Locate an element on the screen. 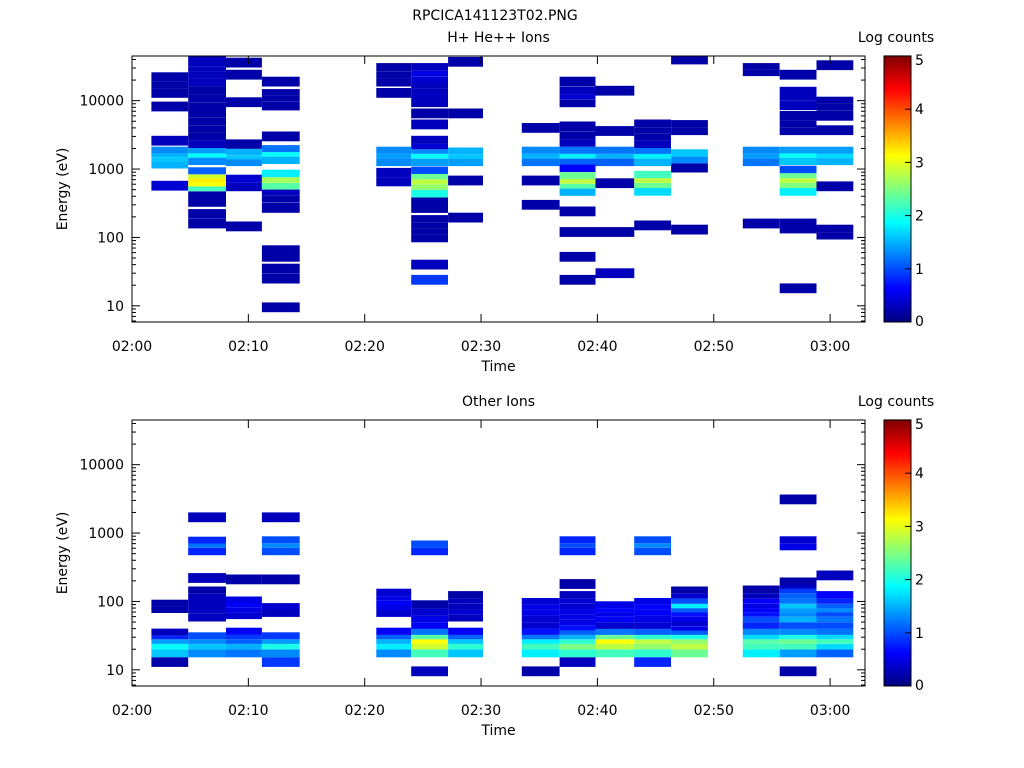 The height and width of the screenshot is (768, 1024). x-tick-label: 02:50 is located at coordinates (714, 711).